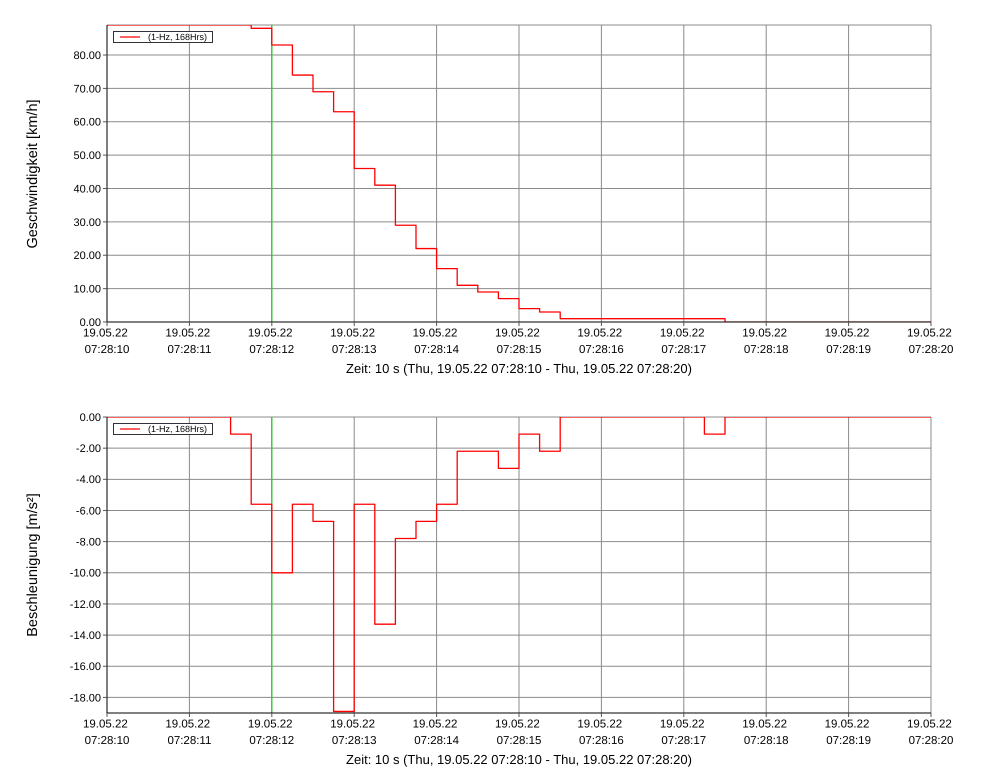 The image size is (982, 783). Describe the element at coordinates (88, 449) in the screenshot. I see `y-tick-label: -2.00` at that location.